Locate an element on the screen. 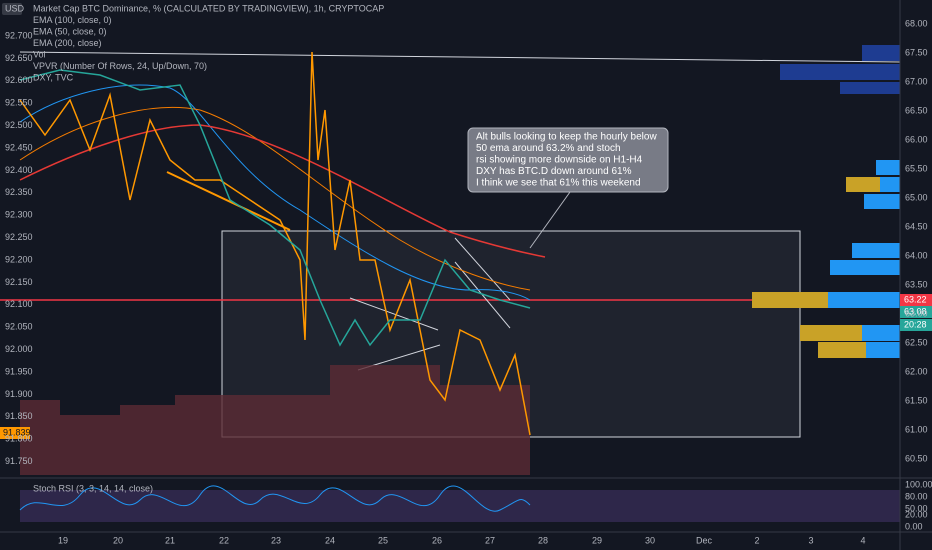  right-axis-label: 63.00 is located at coordinates (916, 313).